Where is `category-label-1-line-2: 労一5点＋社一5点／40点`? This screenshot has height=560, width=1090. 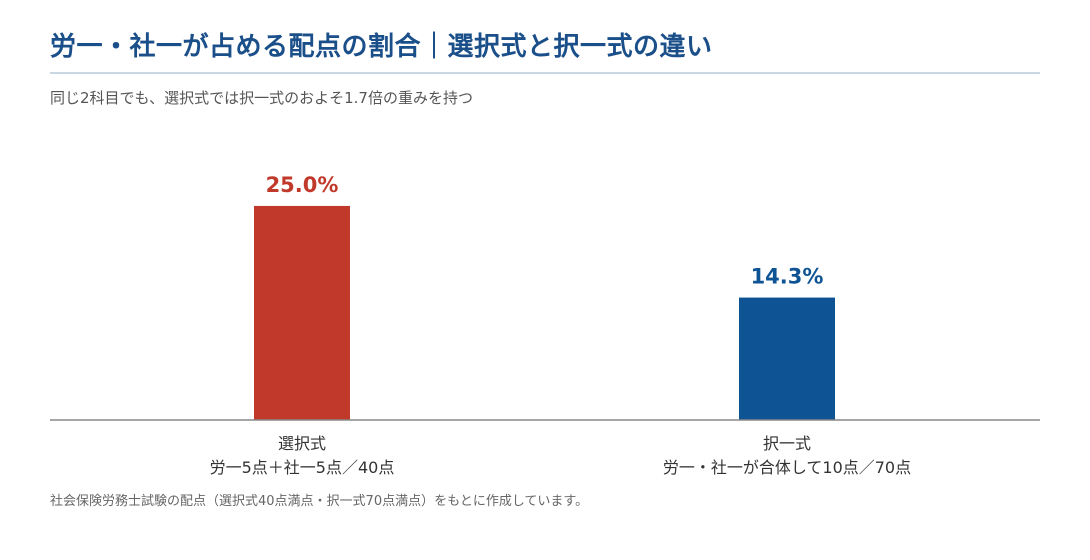
category-label-1-line-2: 労一5点＋社一5点／40点 is located at coordinates (302, 467).